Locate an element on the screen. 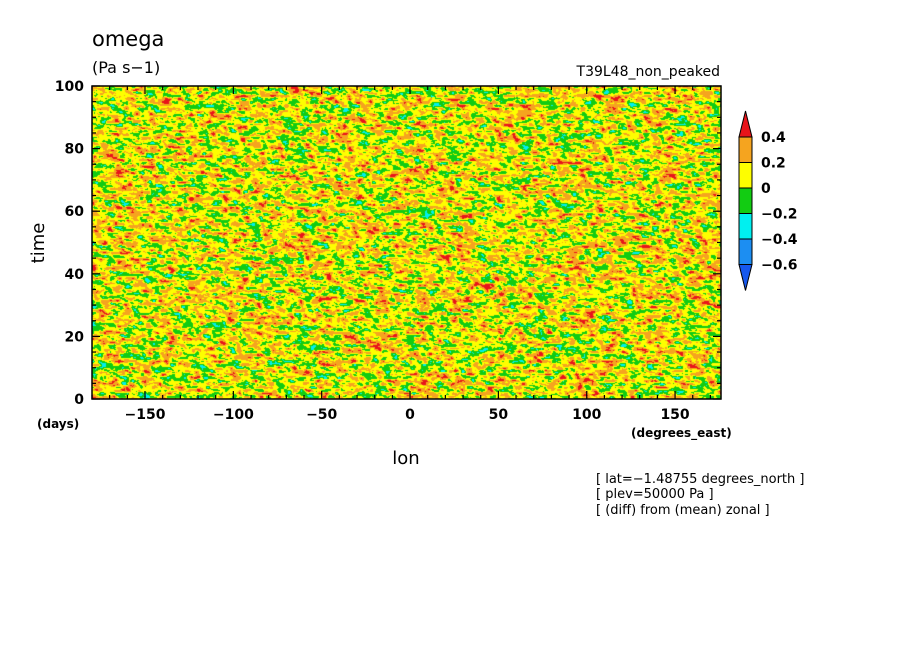  experiment-label: T39L48_non_peaked is located at coordinates (648, 72).